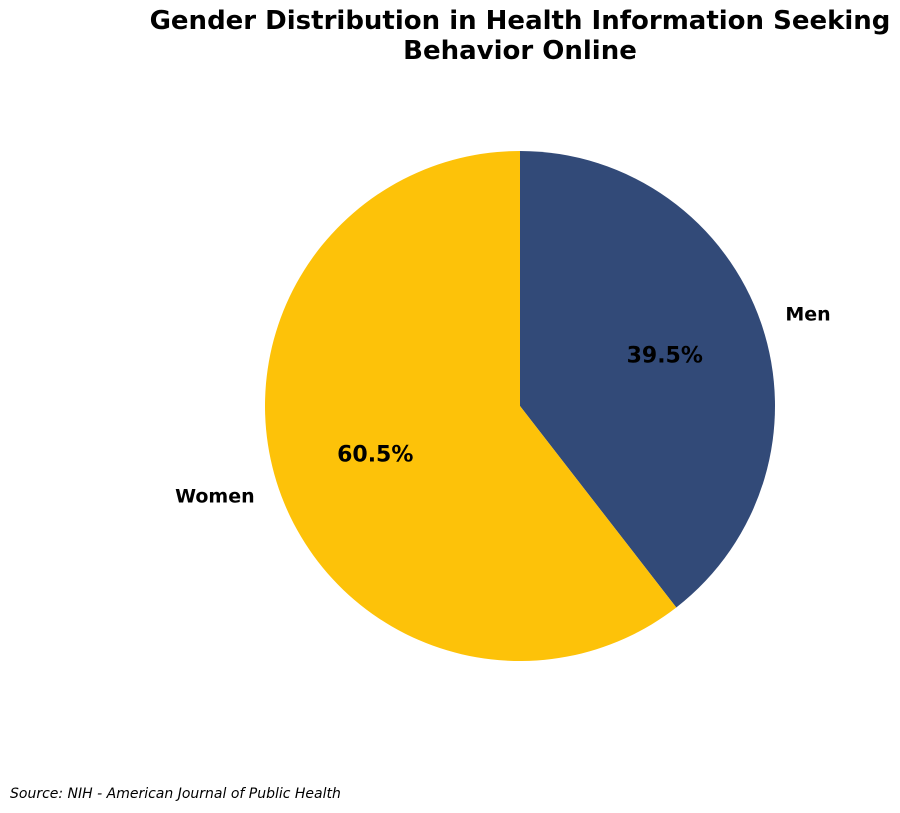  Describe the element at coordinates (665, 355) in the screenshot. I see `value-label: 39.5%` at that location.